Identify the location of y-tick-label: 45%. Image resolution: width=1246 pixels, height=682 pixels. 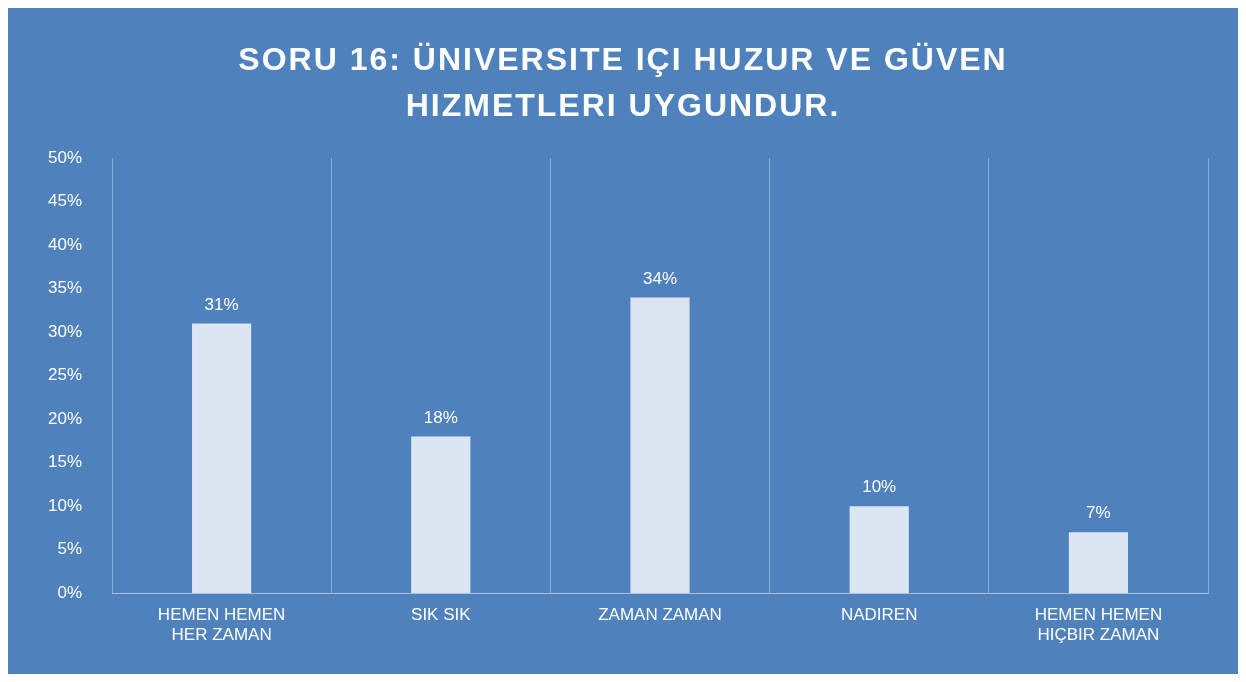
(65, 201).